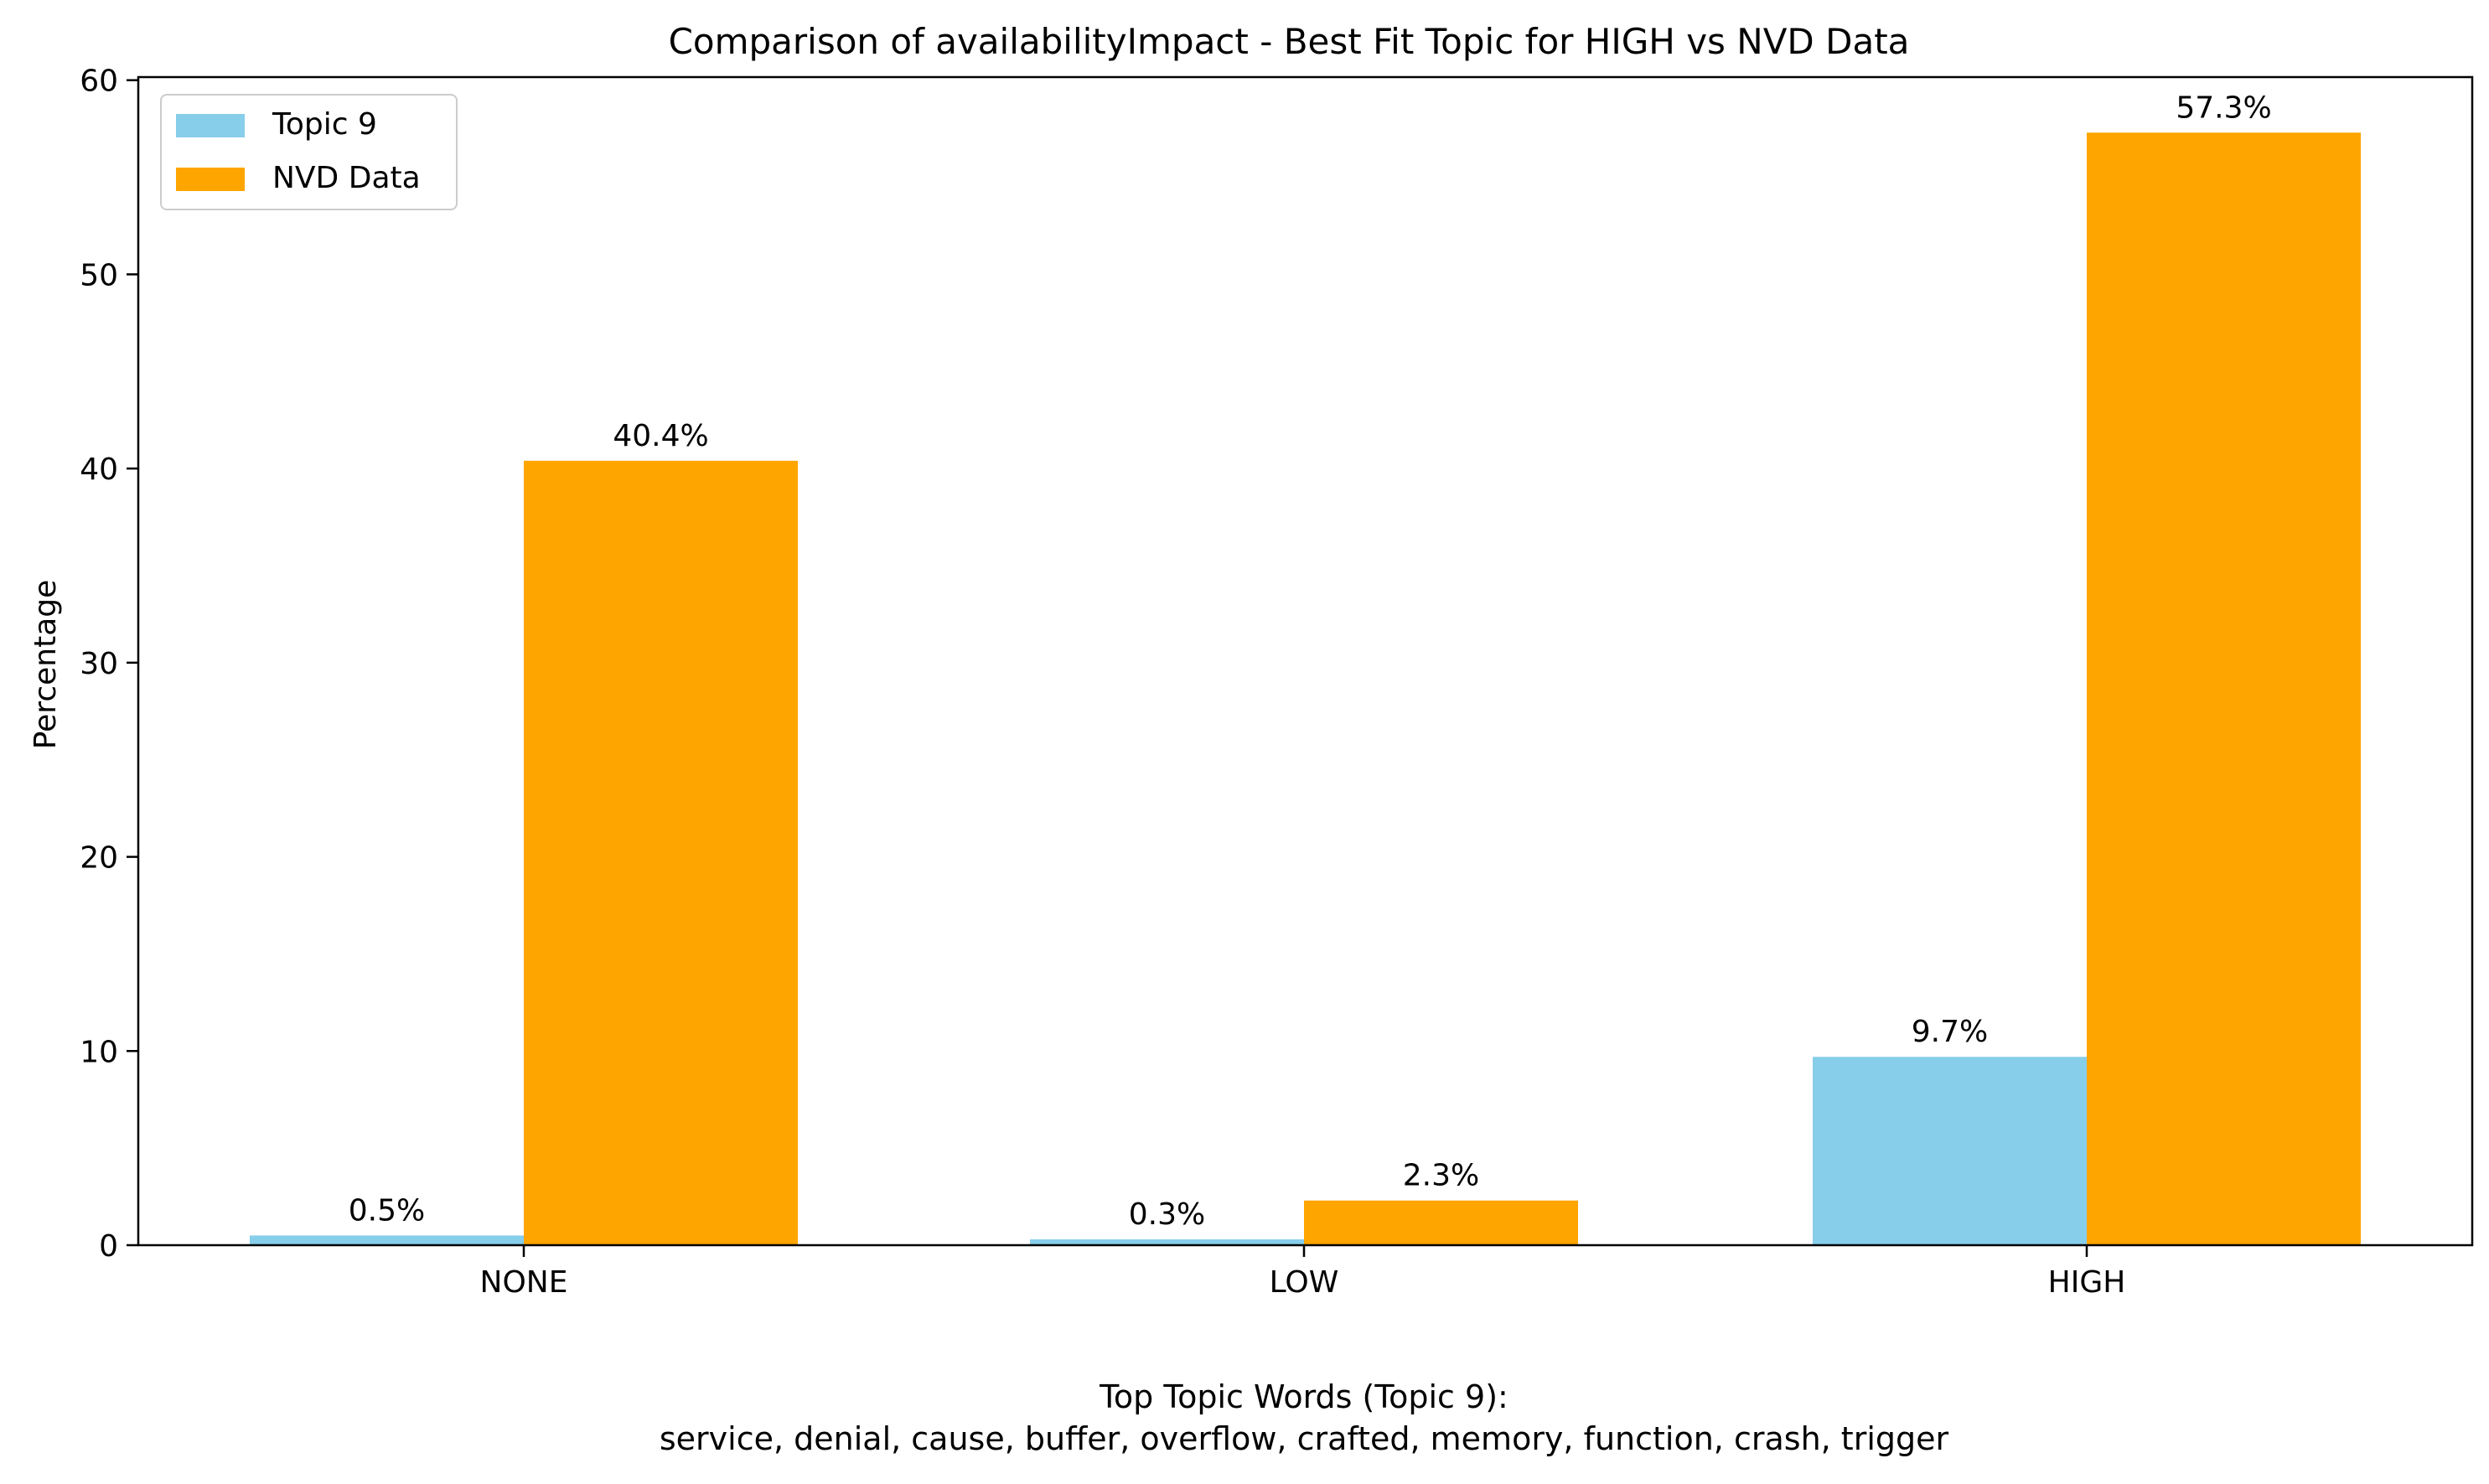 This screenshot has height=1484, width=2489. What do you see at coordinates (1304, 1283) in the screenshot?
I see `x-tick-label-low: LOW` at bounding box center [1304, 1283].